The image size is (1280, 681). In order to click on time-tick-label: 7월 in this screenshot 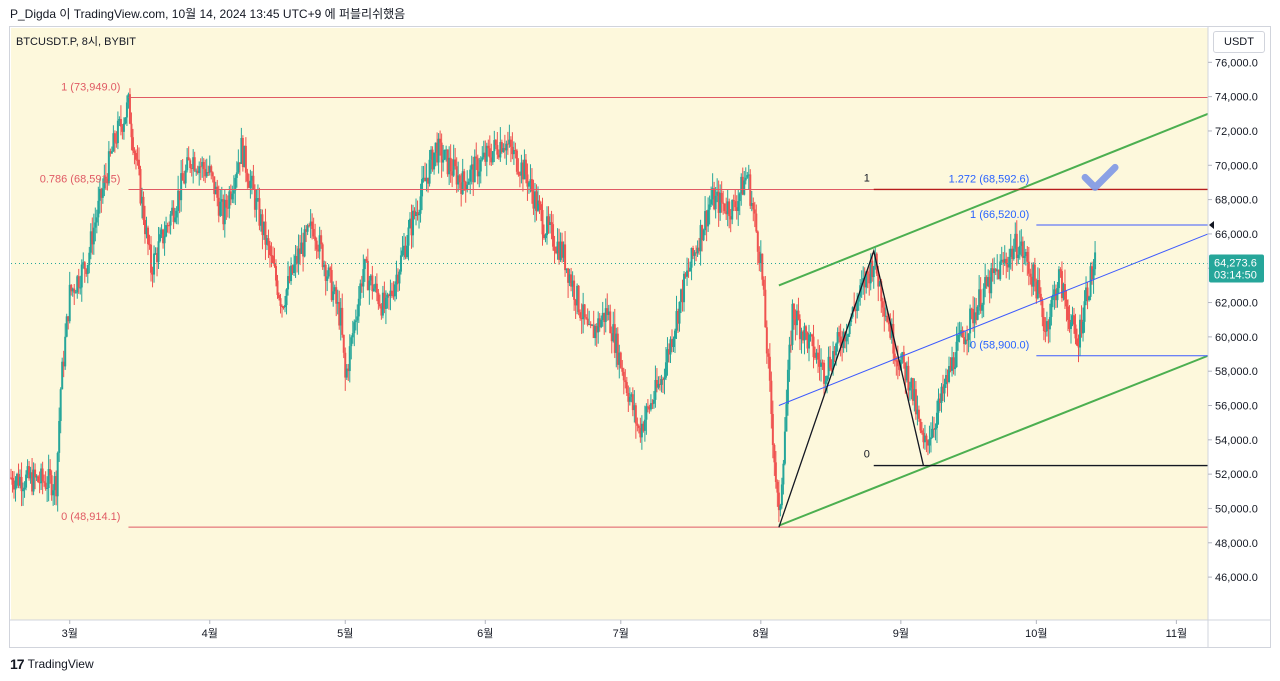, I will do `click(621, 633)`.